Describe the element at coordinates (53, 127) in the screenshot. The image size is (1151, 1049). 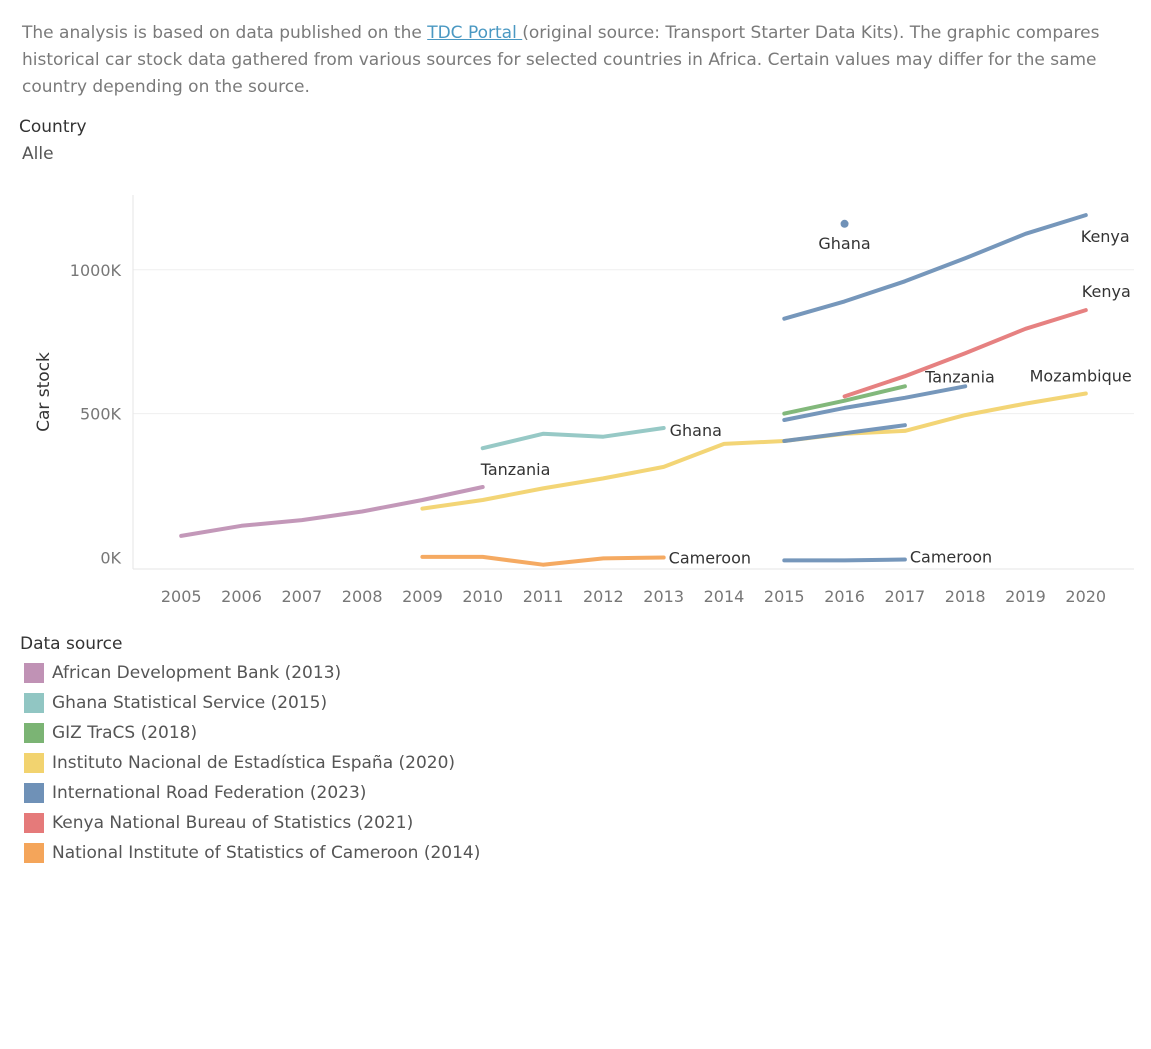
I see `country-filter-title: Country` at that location.